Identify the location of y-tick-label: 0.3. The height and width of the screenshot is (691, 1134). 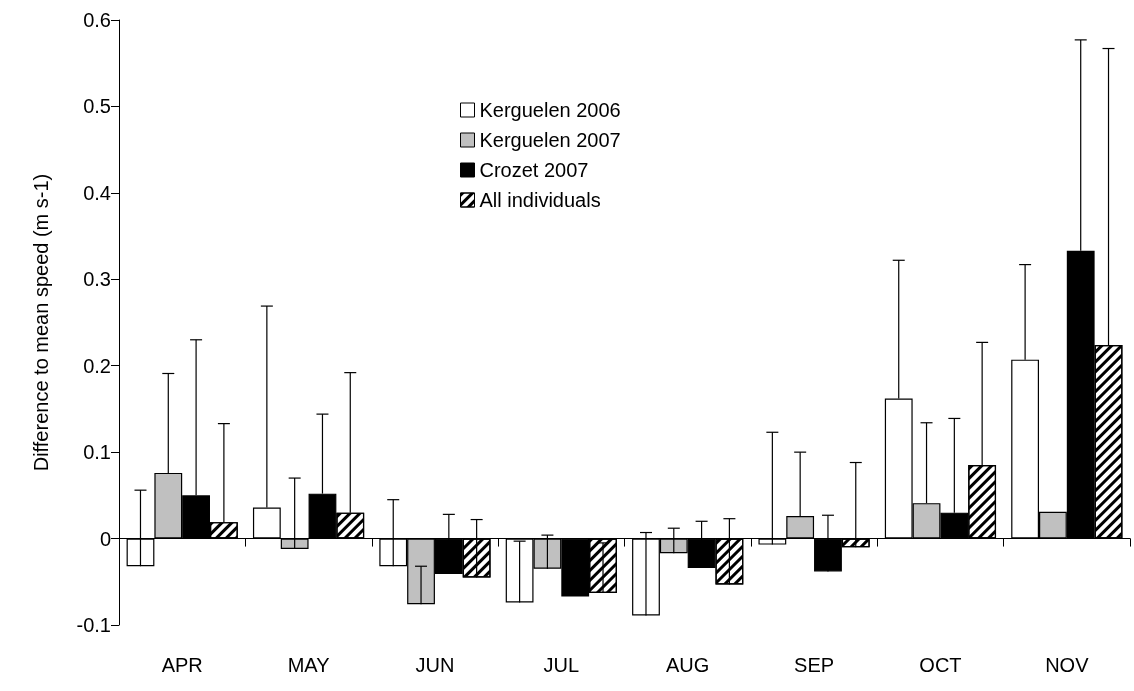
(97, 279).